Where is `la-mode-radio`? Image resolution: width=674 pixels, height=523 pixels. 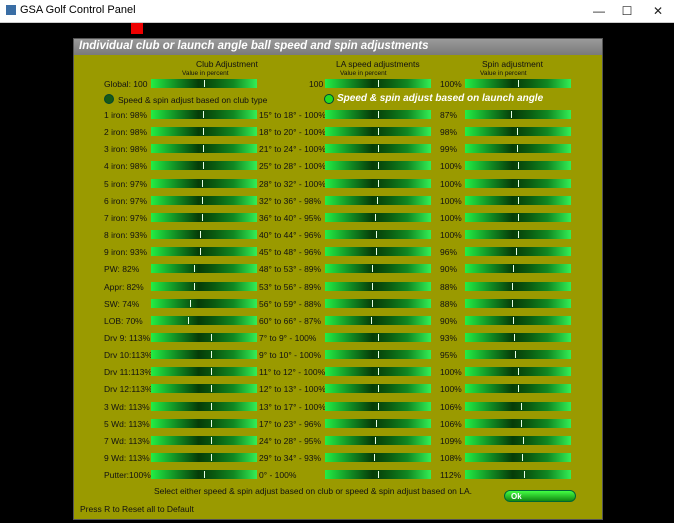
la-mode-radio is located at coordinates (329, 99).